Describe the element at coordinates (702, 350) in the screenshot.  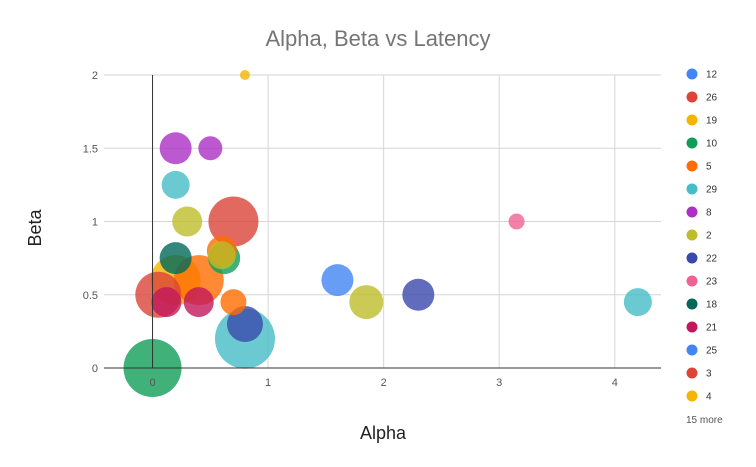
I see `legend-item: 25` at that location.